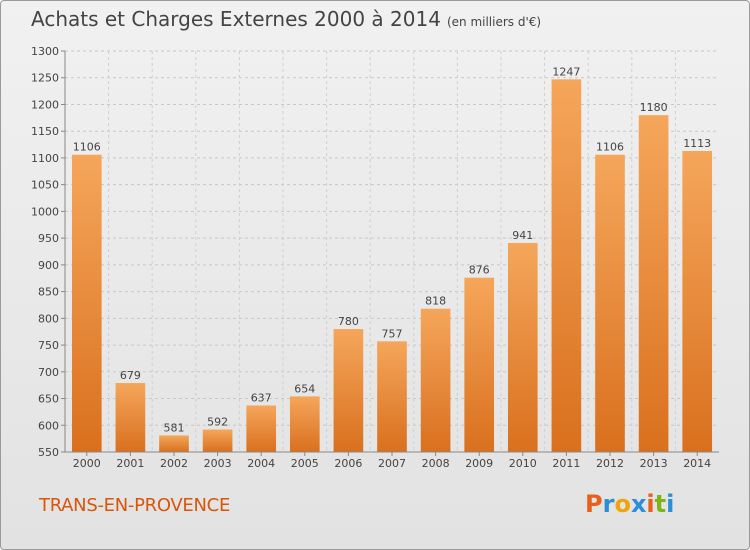 This screenshot has height=550, width=750. I want to click on logo-letter: o, so click(622, 504).